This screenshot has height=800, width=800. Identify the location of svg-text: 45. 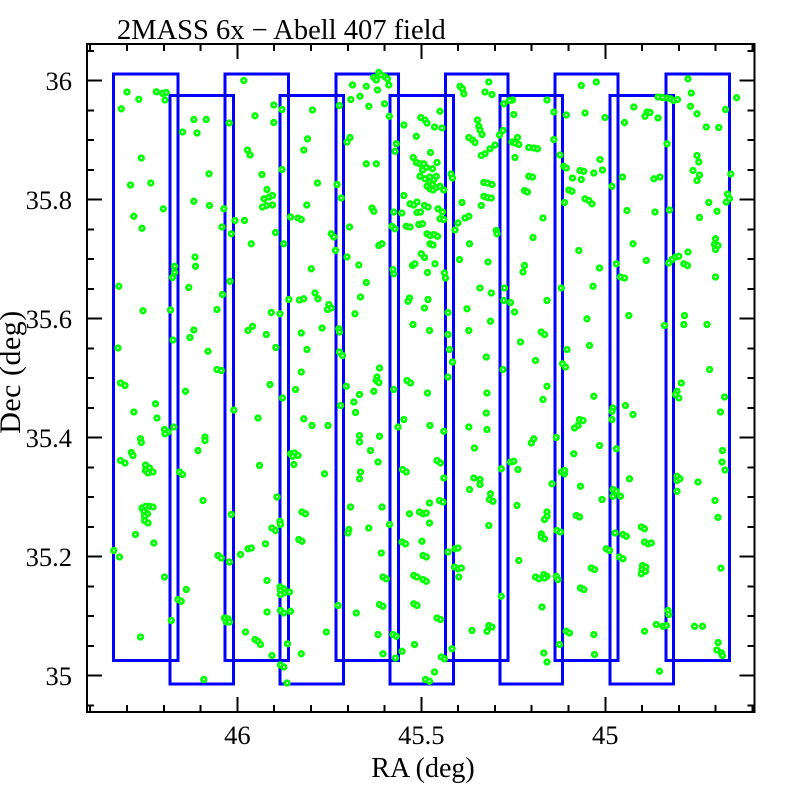
(605, 735).